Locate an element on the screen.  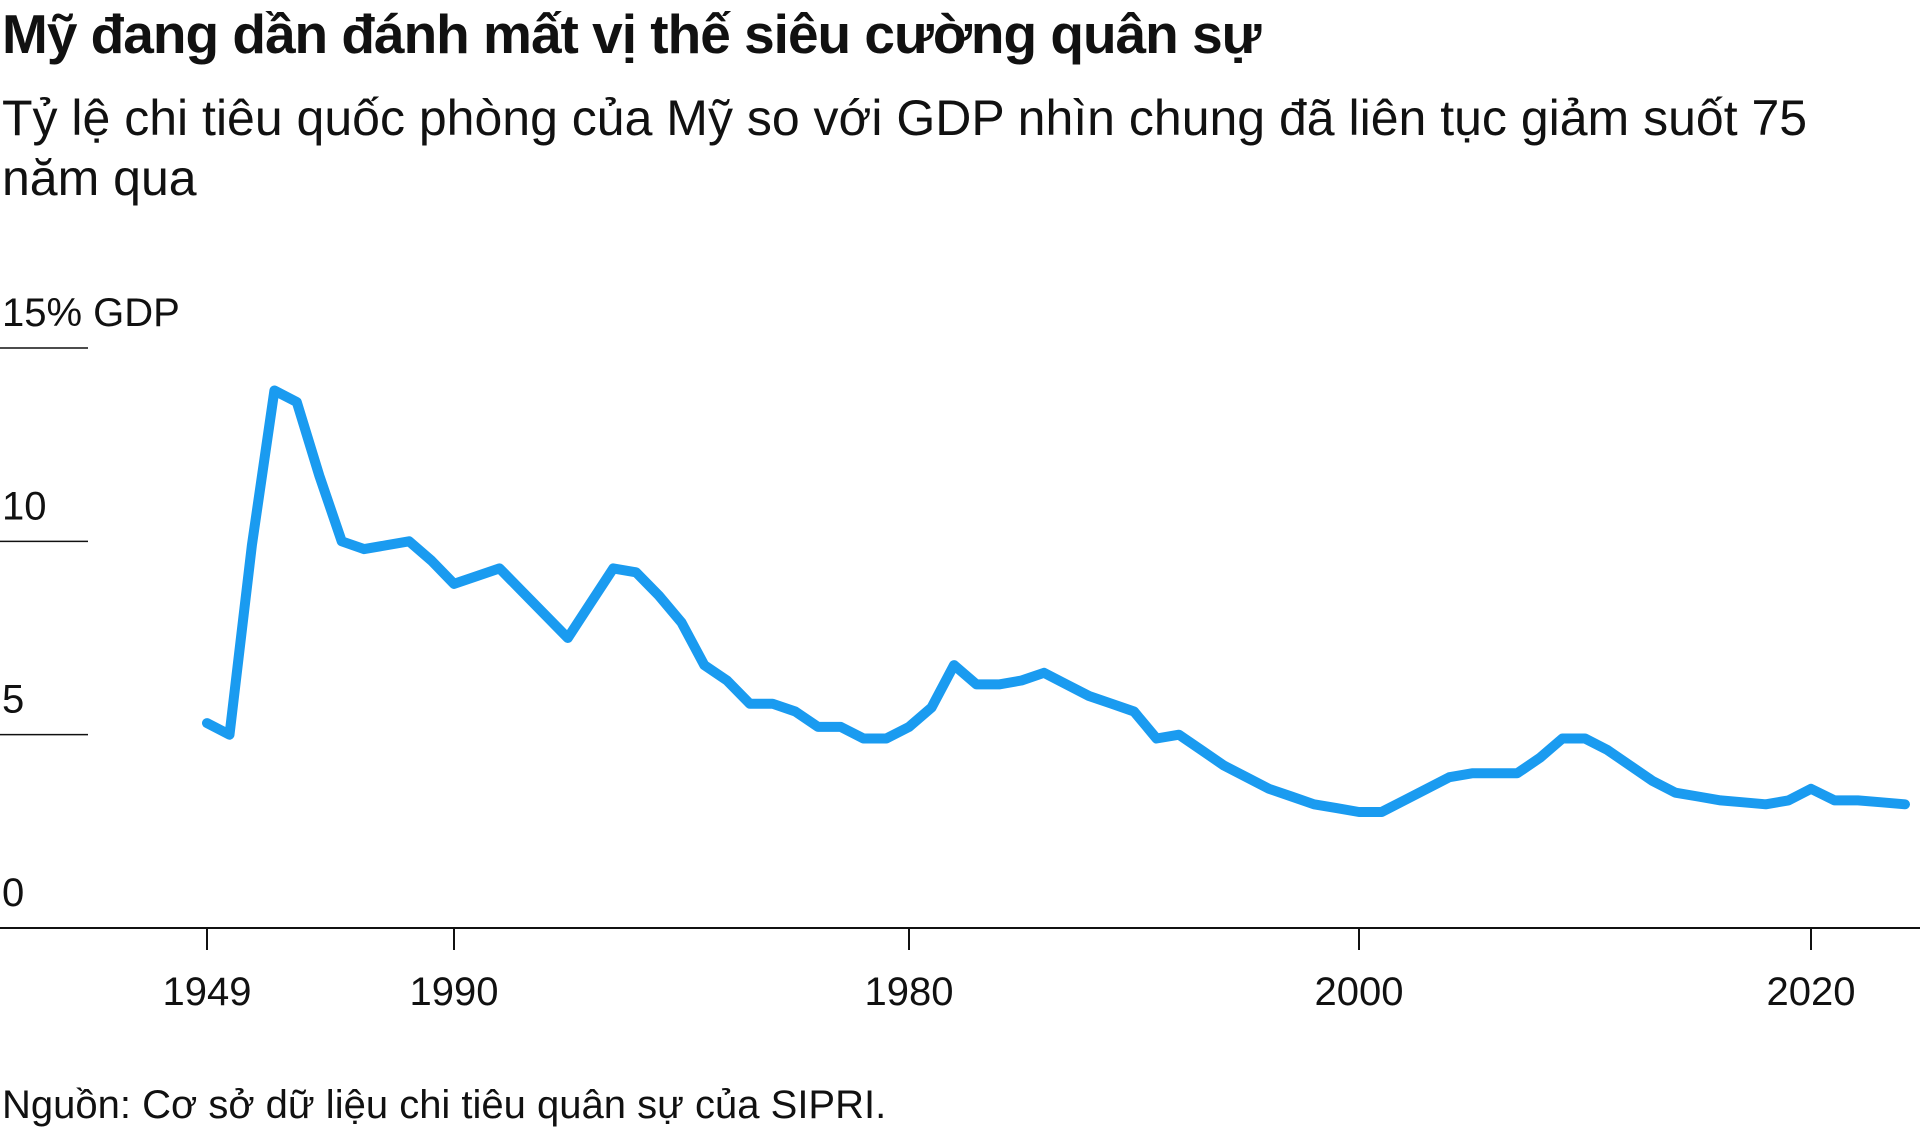
x-tick-label: 1949 is located at coordinates (207, 992).